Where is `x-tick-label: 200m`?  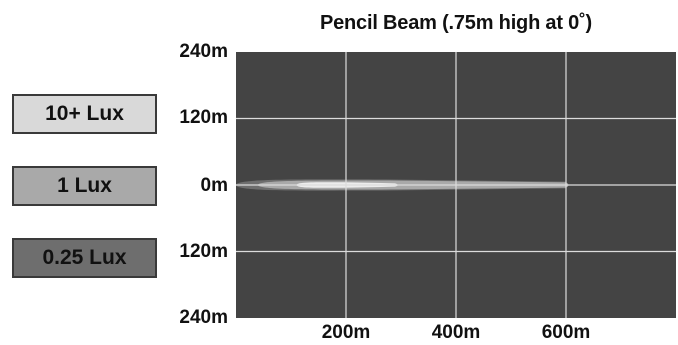 x-tick-label: 200m is located at coordinates (346, 332).